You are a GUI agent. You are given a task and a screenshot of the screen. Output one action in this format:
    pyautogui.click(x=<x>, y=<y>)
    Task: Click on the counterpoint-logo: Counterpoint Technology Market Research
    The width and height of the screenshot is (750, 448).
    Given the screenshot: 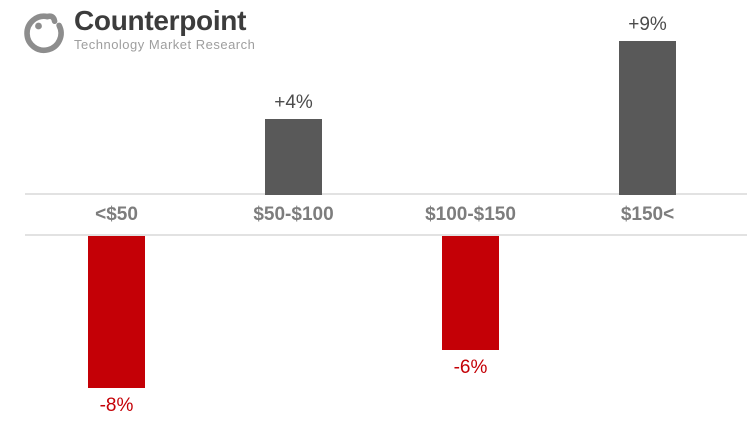 What is the action you would take?
    pyautogui.click(x=137, y=31)
    